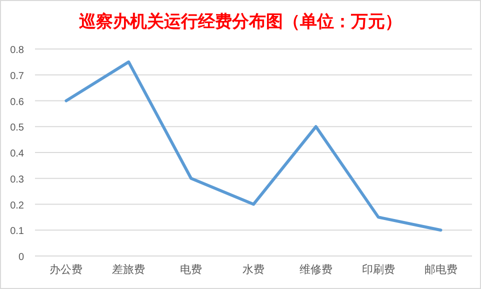  I want to click on y-tick-label: 0.2, so click(17, 206).